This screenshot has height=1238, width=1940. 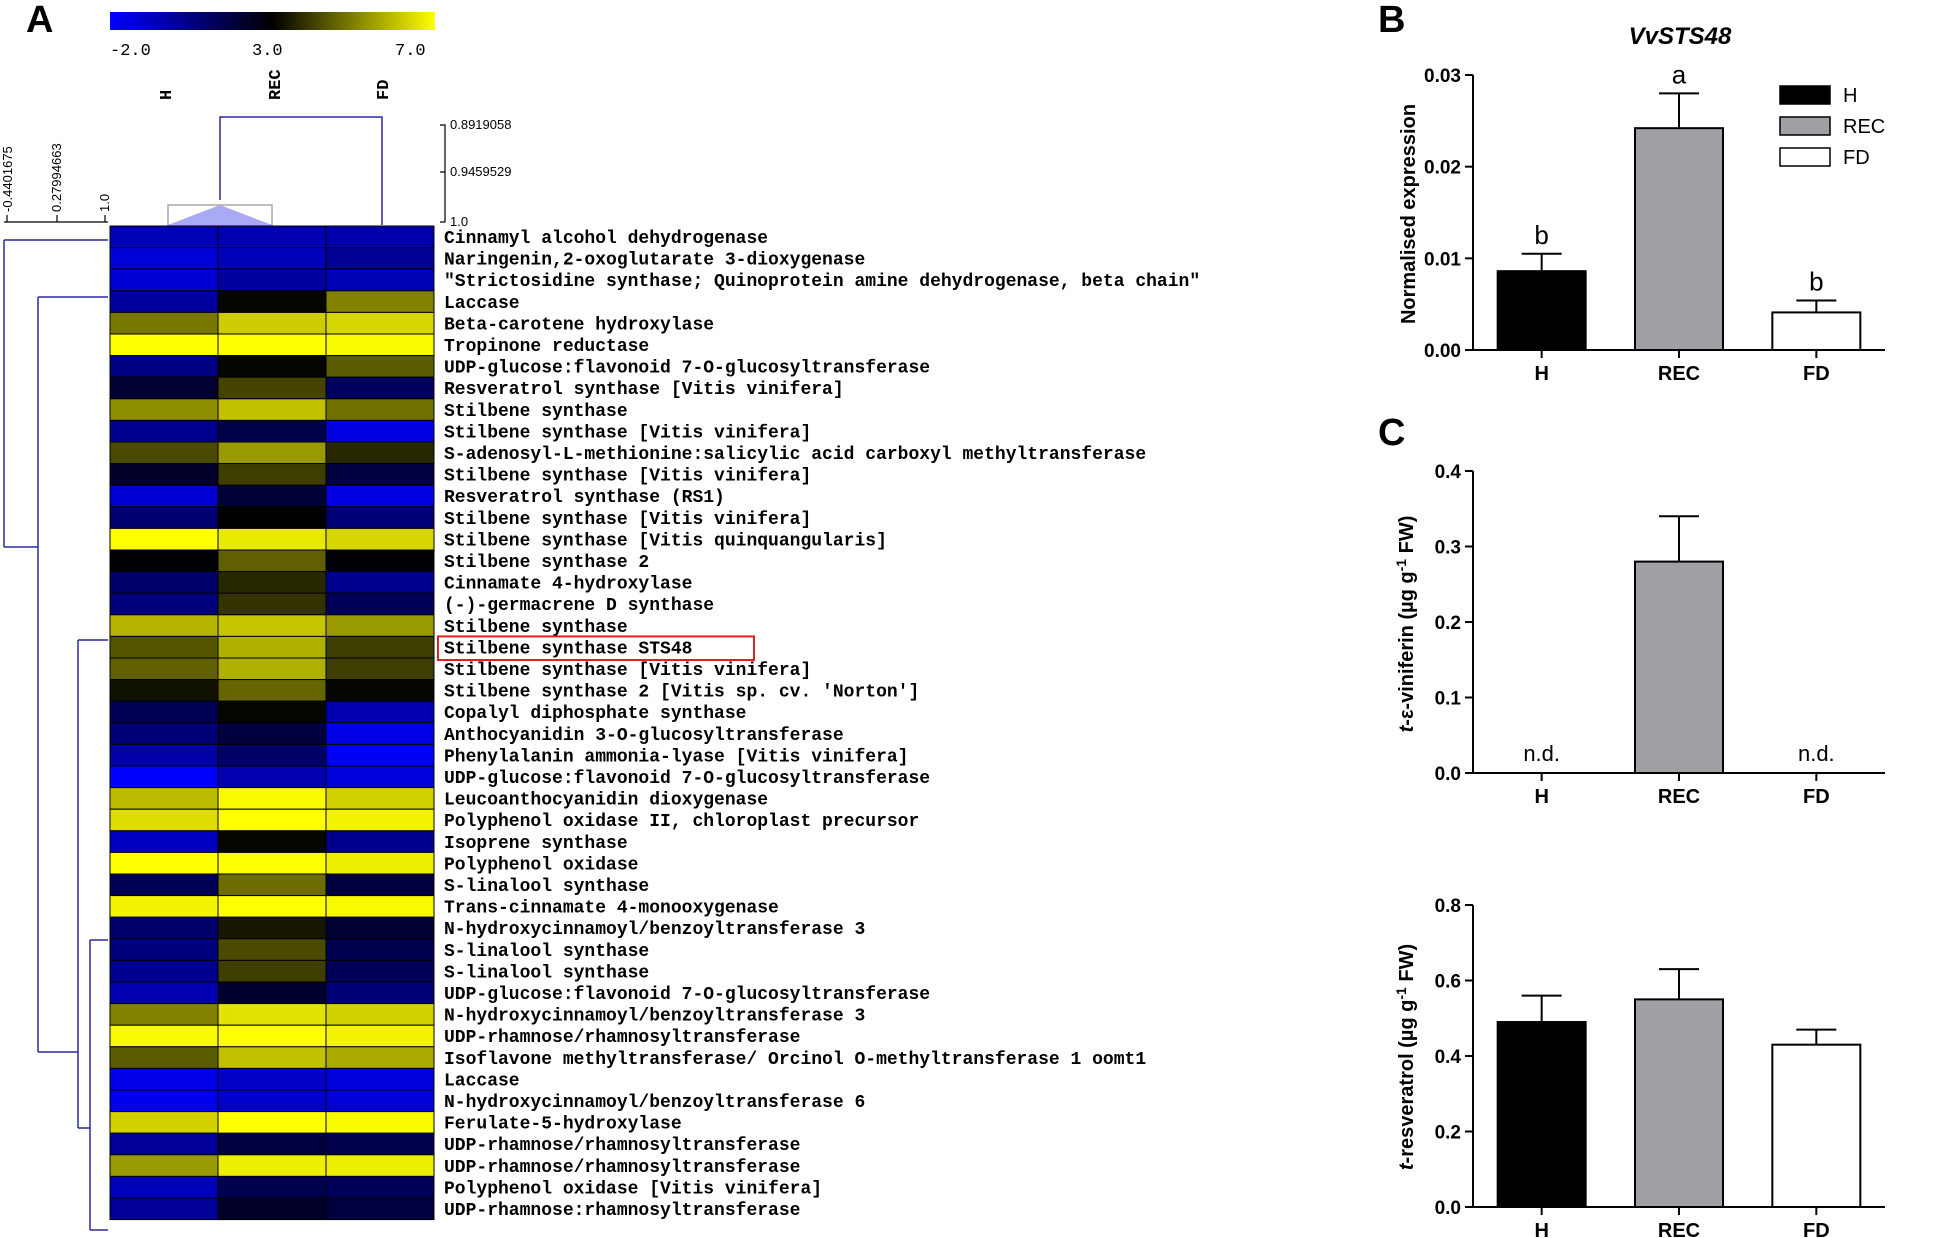 I want to click on heatmap-cell-r20-h, so click(x=164, y=669).